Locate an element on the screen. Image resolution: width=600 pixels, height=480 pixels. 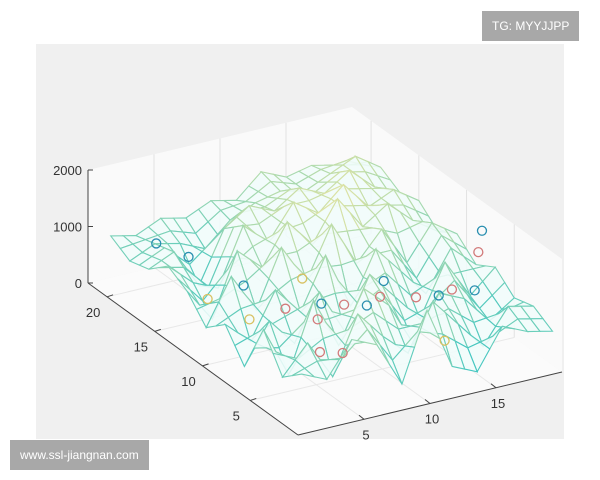
x-tick-label: 5 is located at coordinates (365, 434).